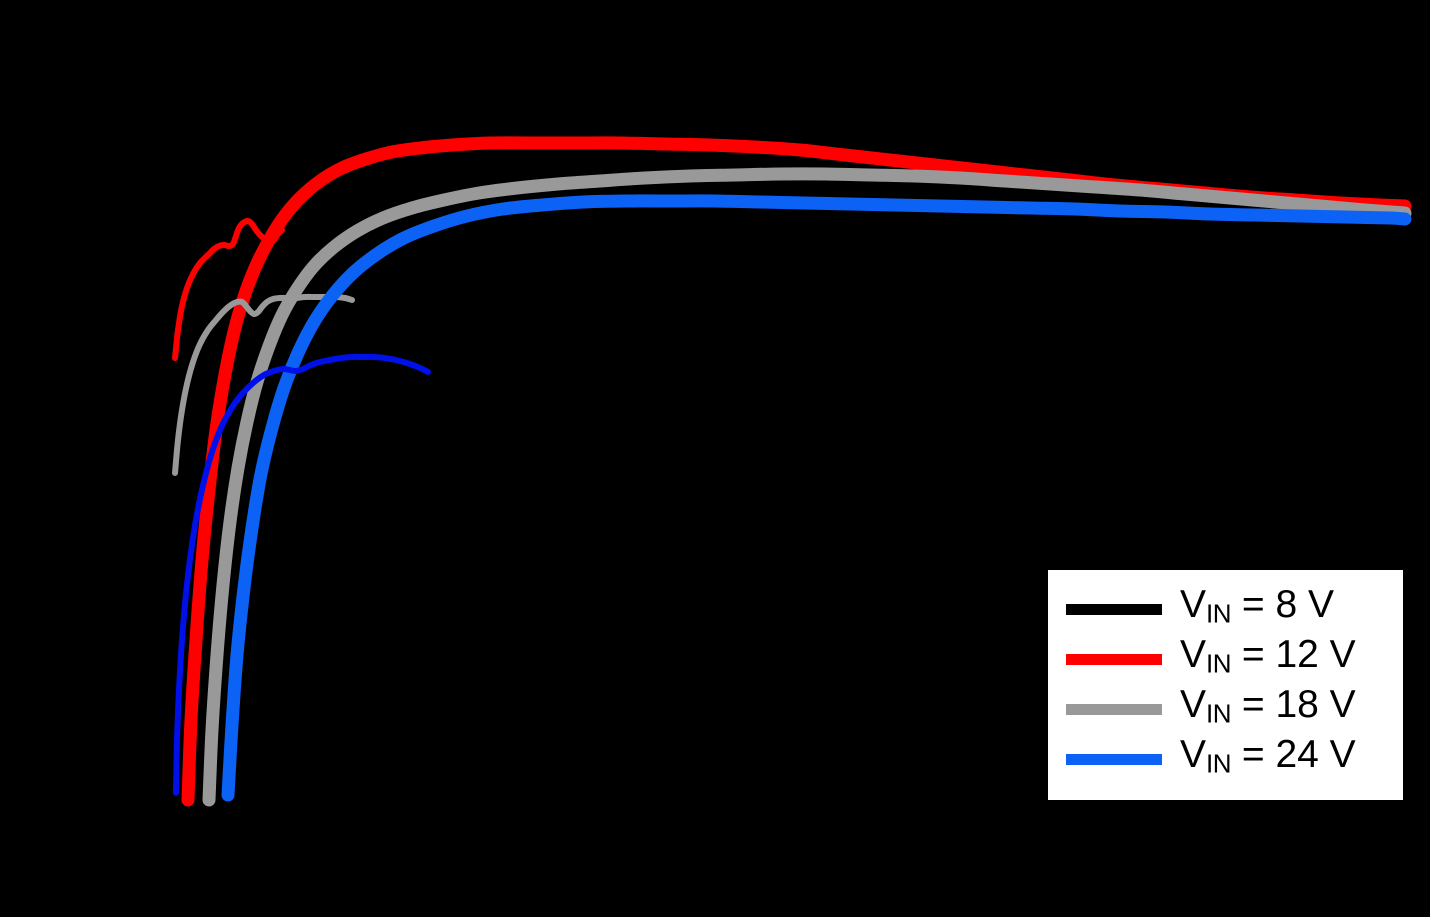 Image resolution: width=1430 pixels, height=917 pixels. I want to click on legend-label-vin-12v: VIN = 12 V, so click(1268, 655).